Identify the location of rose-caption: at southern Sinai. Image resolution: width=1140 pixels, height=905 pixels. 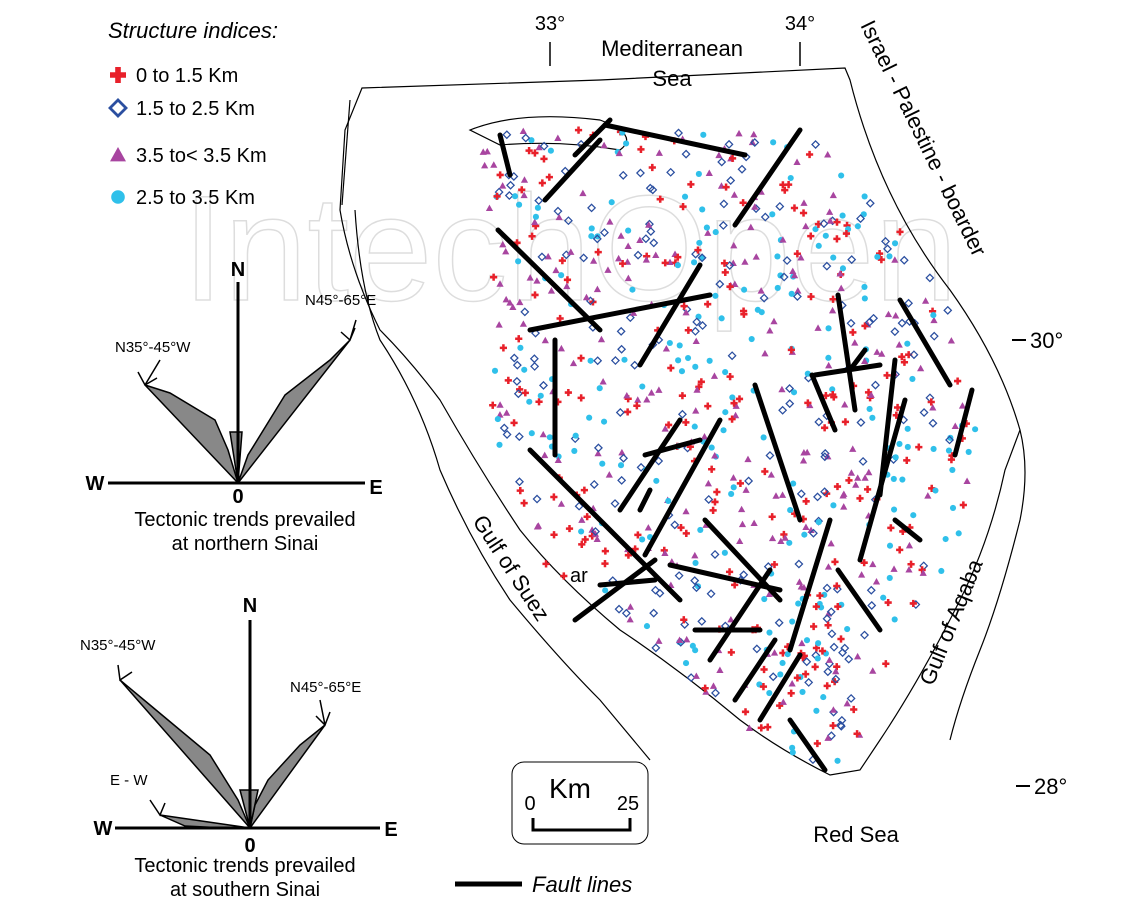
(245, 890).